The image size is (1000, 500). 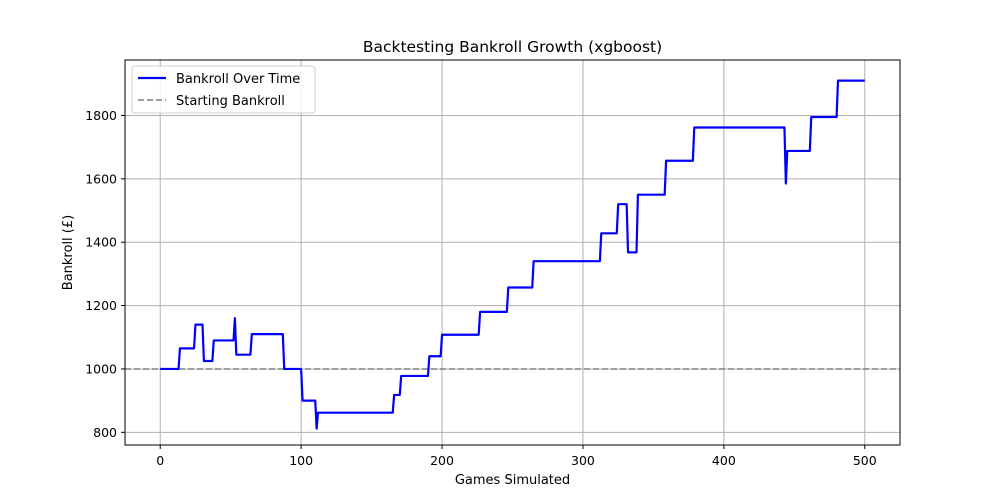 I want to click on x-tick-label: 100, so click(x=301, y=460).